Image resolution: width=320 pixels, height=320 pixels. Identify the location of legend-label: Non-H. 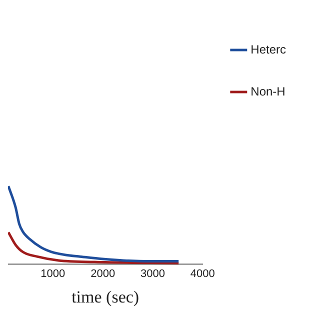
(268, 91).